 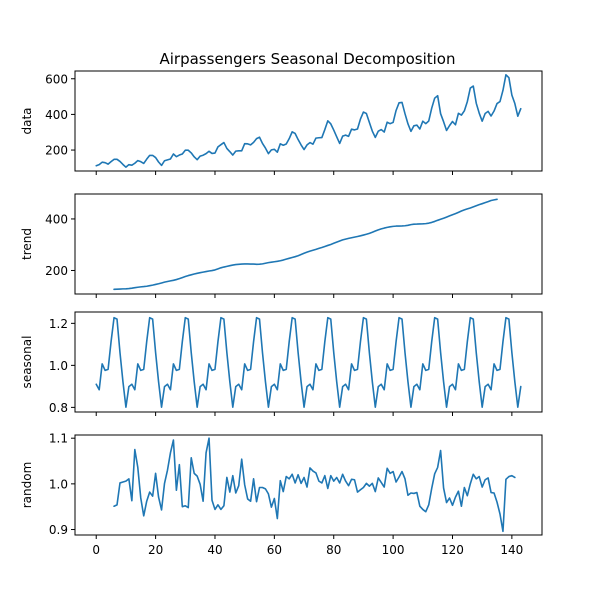 I want to click on x-tick-label: 120, so click(x=452, y=550).